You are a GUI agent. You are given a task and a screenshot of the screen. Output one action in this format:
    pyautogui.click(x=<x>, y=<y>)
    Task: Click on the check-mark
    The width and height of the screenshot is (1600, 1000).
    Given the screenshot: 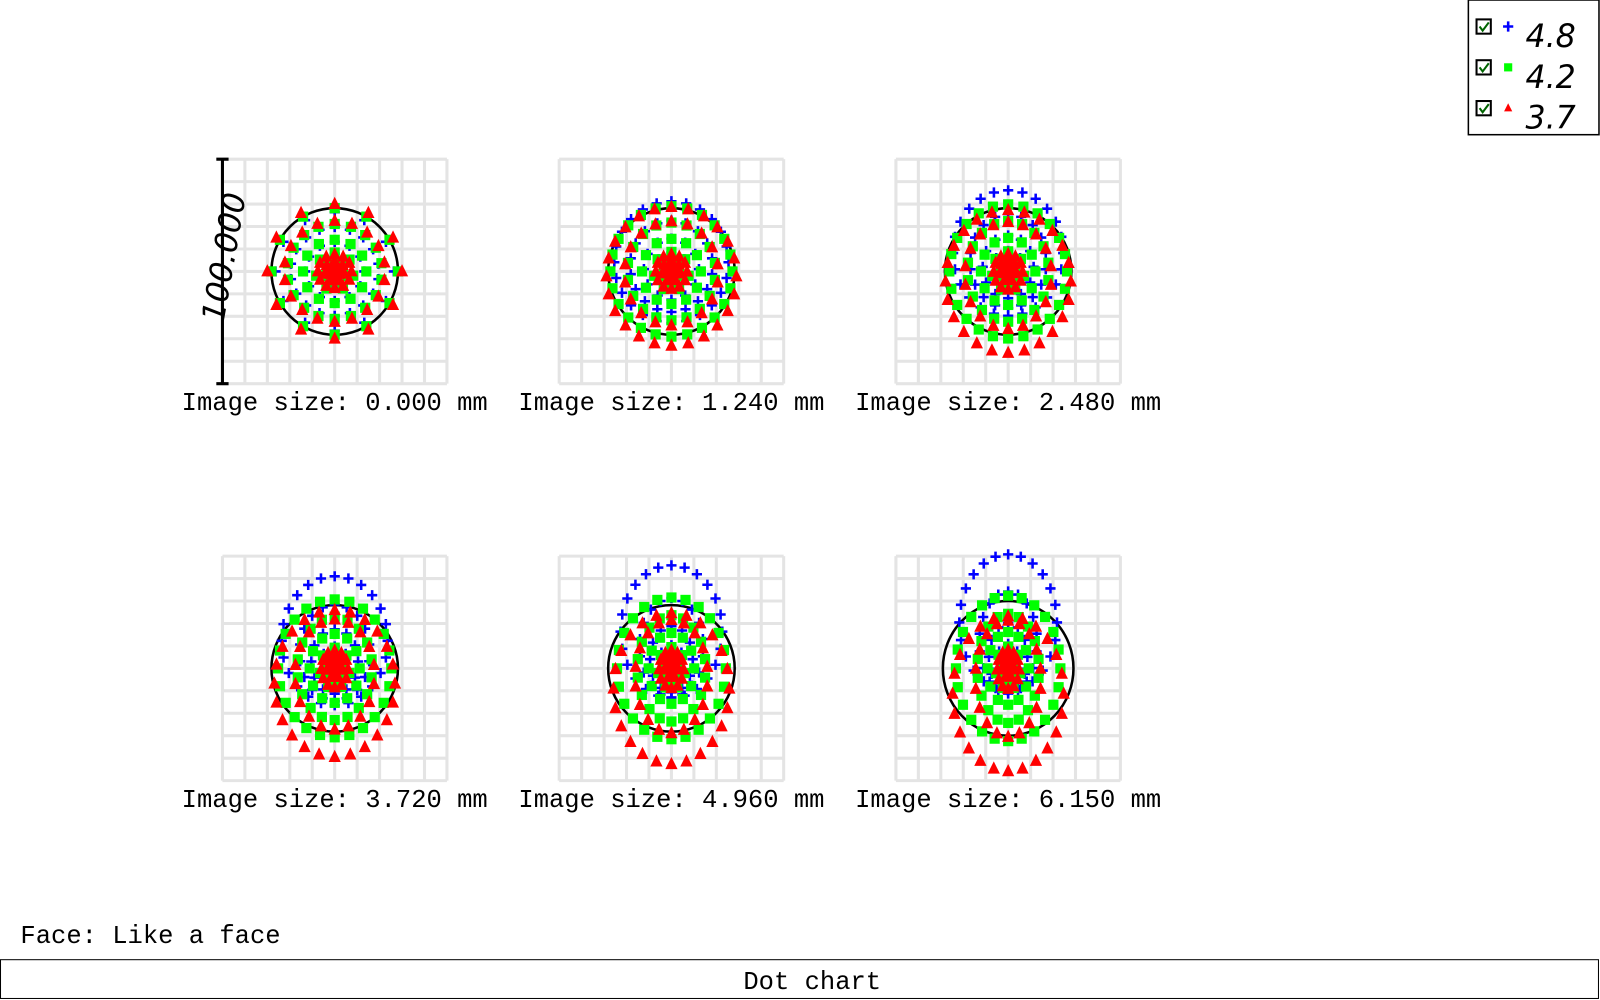 What is the action you would take?
    pyautogui.click(x=1484, y=108)
    